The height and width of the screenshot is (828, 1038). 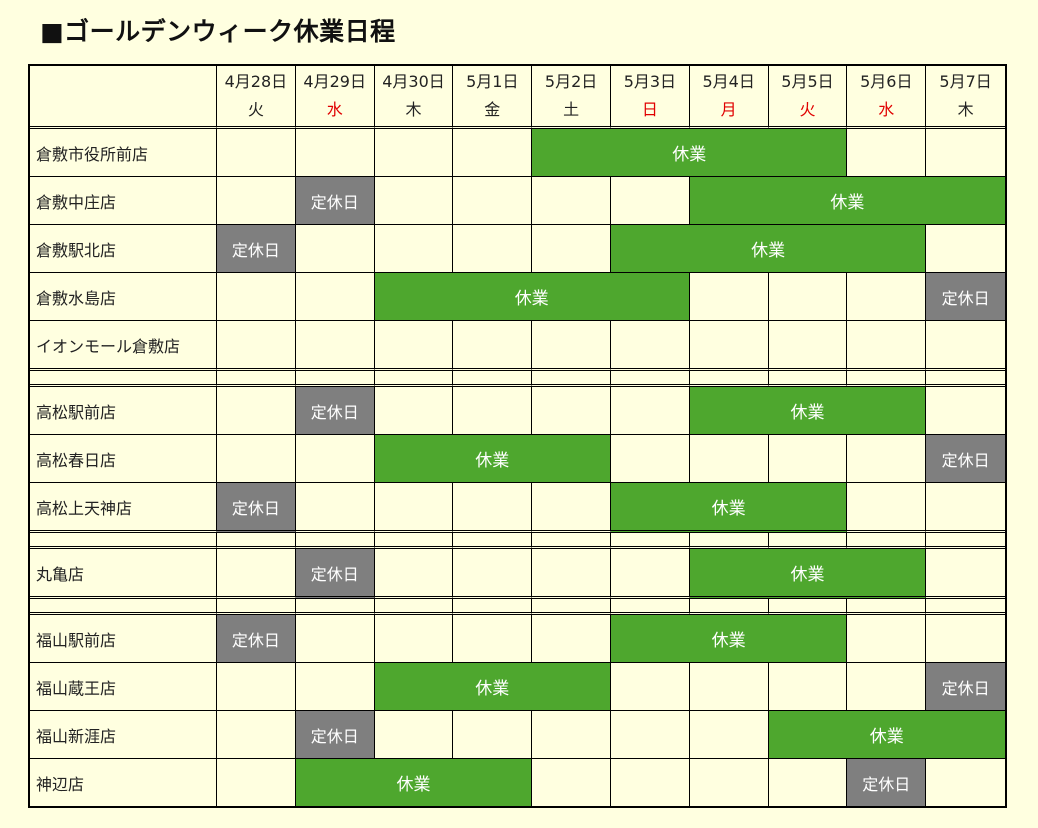 I want to click on group-separator, so click(x=517, y=541).